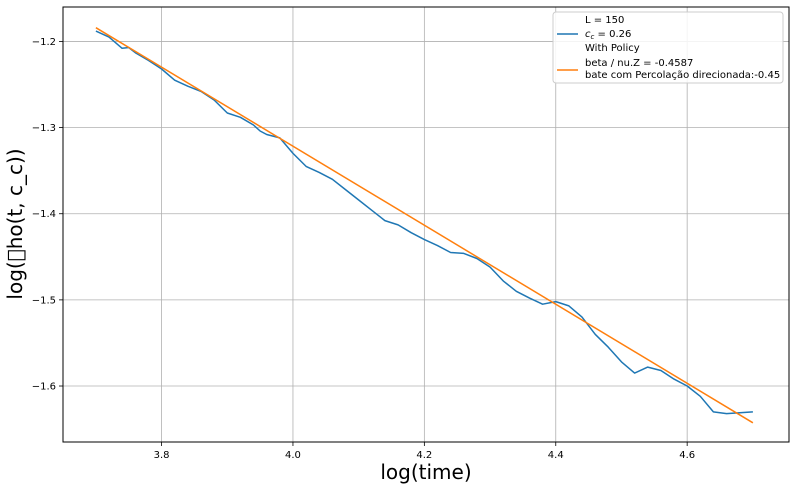 The image size is (795, 489). What do you see at coordinates (15, 223) in the screenshot?
I see `y-axis-label: log( ho(t, c_c))` at bounding box center [15, 223].